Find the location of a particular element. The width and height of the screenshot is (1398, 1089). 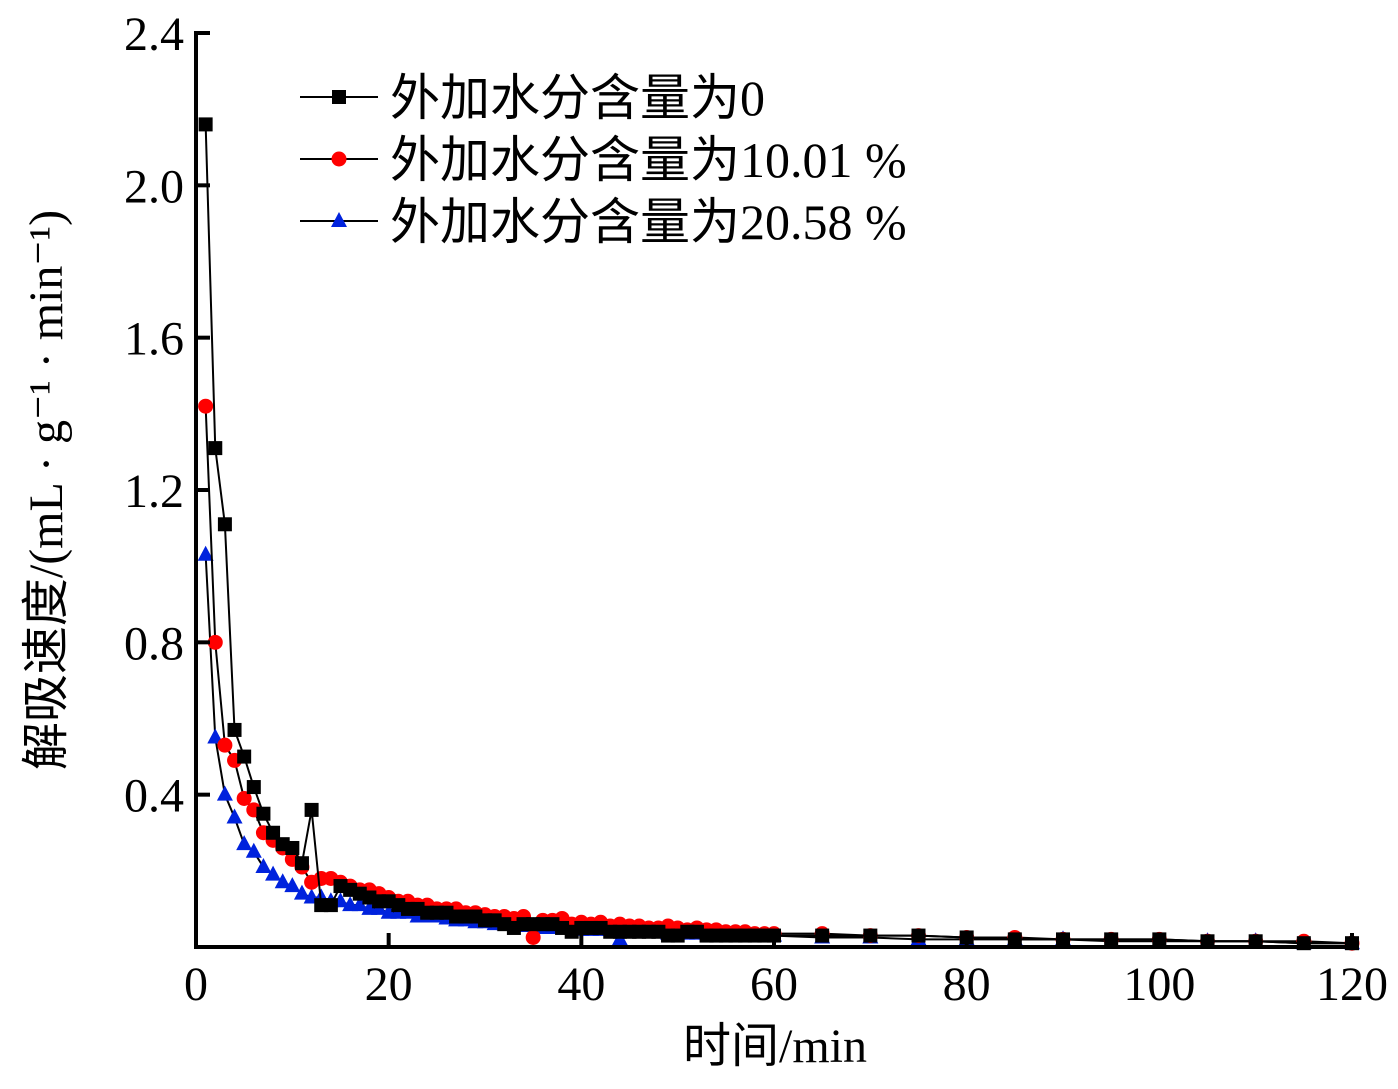

legend: 外加水分含量为0 外加水分含量为10.01 % 外加水分含量为20.58 % is located at coordinates (603, 160).